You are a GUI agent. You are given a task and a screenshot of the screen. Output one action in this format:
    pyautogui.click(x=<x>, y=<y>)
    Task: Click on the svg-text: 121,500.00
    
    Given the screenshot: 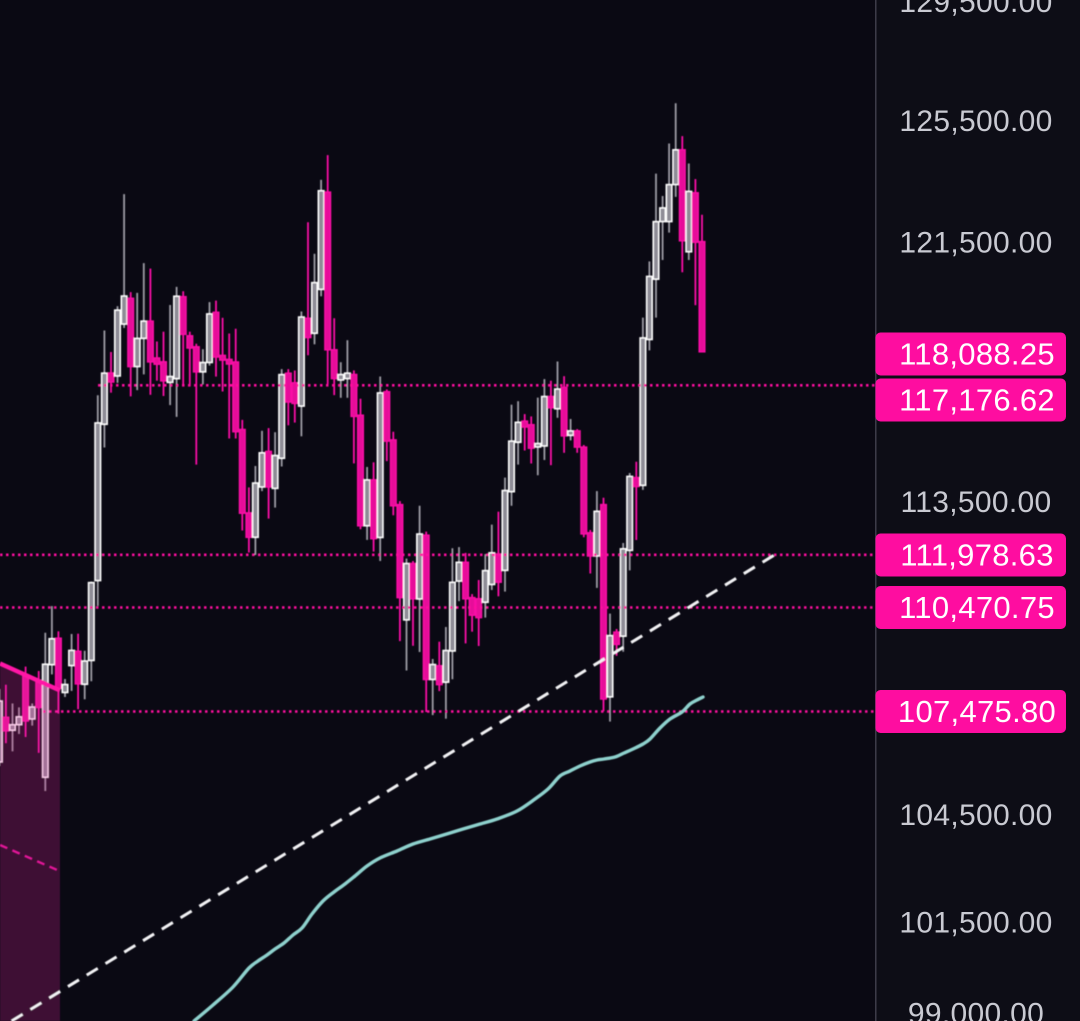 What is the action you would take?
    pyautogui.click(x=975, y=243)
    